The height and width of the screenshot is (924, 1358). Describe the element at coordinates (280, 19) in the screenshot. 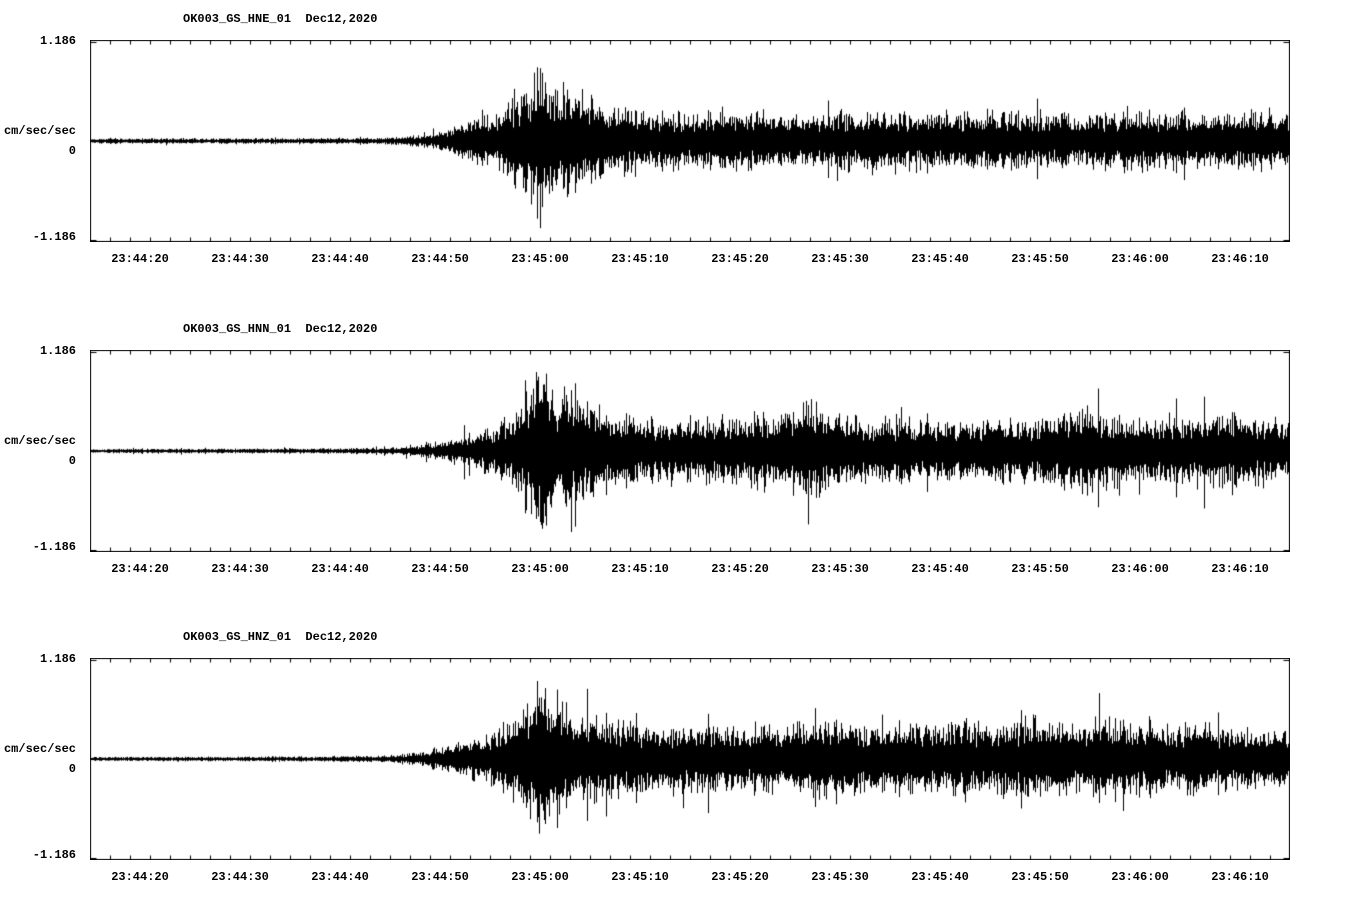

I see `trace-title-hne: OK003_GS_HNE_01 Dec12,2020` at that location.